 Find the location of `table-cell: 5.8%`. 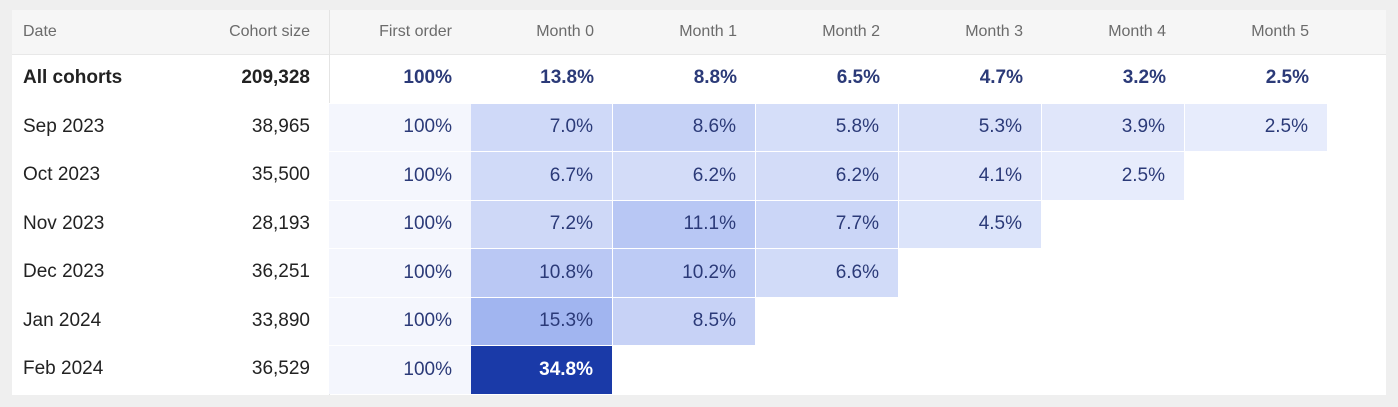

table-cell: 5.8% is located at coordinates (827, 126).